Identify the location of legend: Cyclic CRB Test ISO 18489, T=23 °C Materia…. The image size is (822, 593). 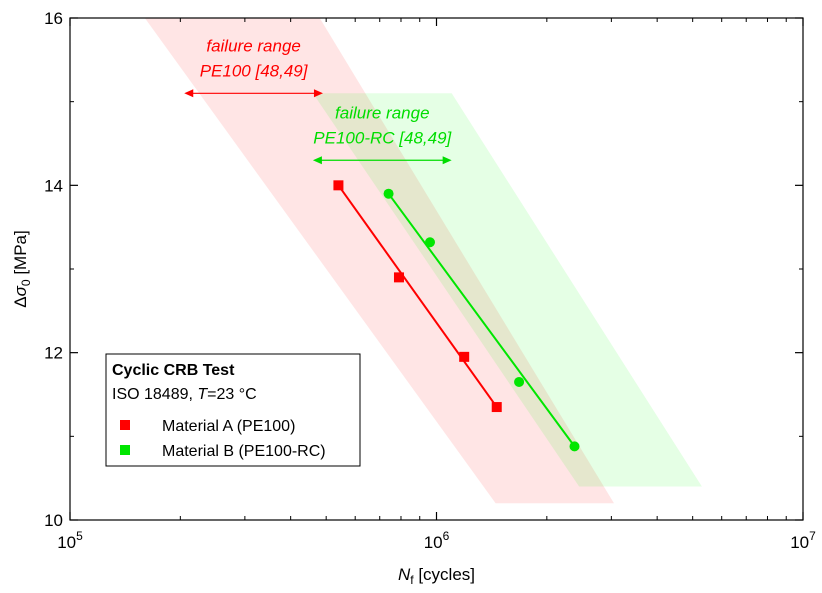
(233, 410).